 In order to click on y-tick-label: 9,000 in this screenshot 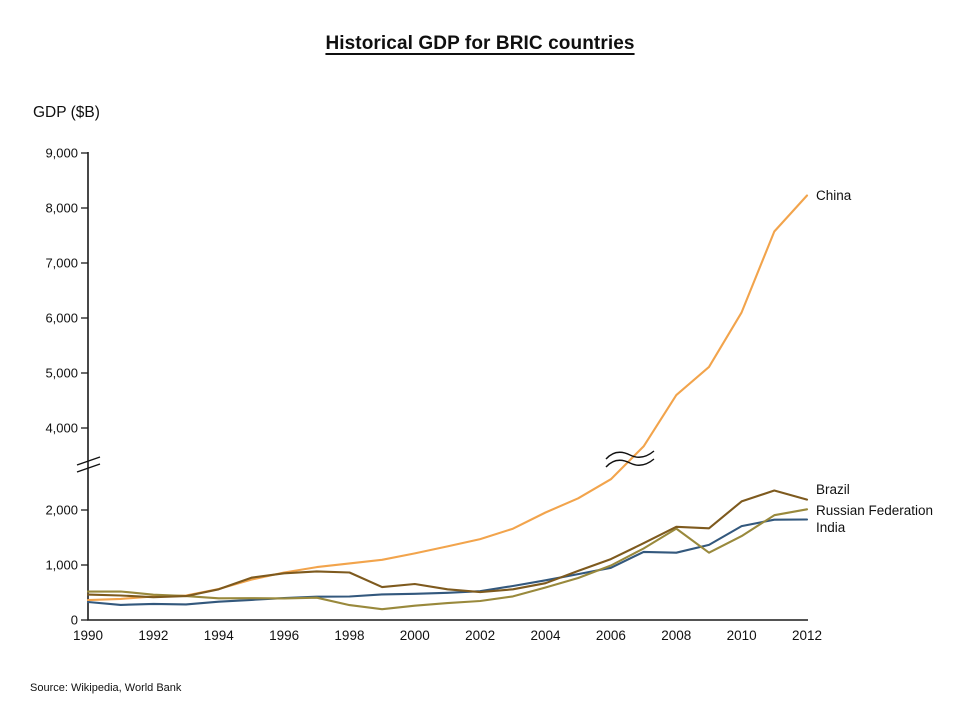, I will do `click(61, 153)`.